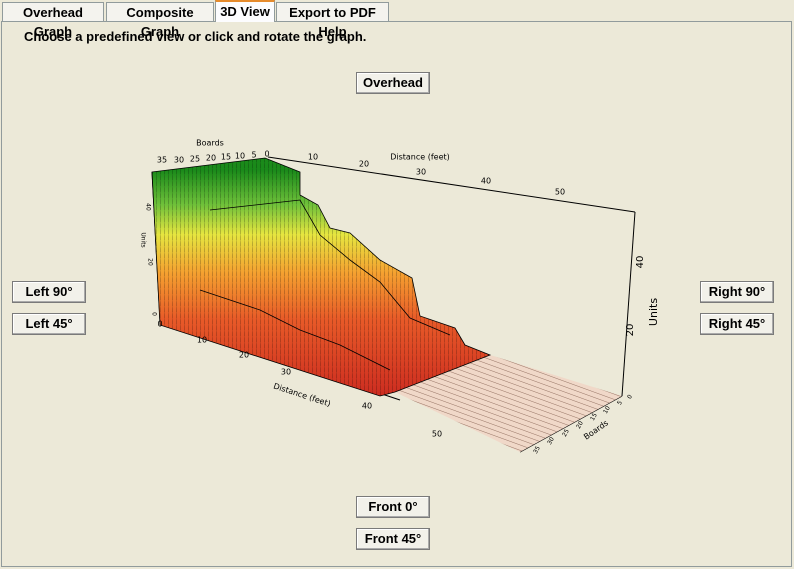 This screenshot has width=794, height=569. What do you see at coordinates (332, 20) in the screenshot?
I see `tab: Export to PDF Help` at bounding box center [332, 20].